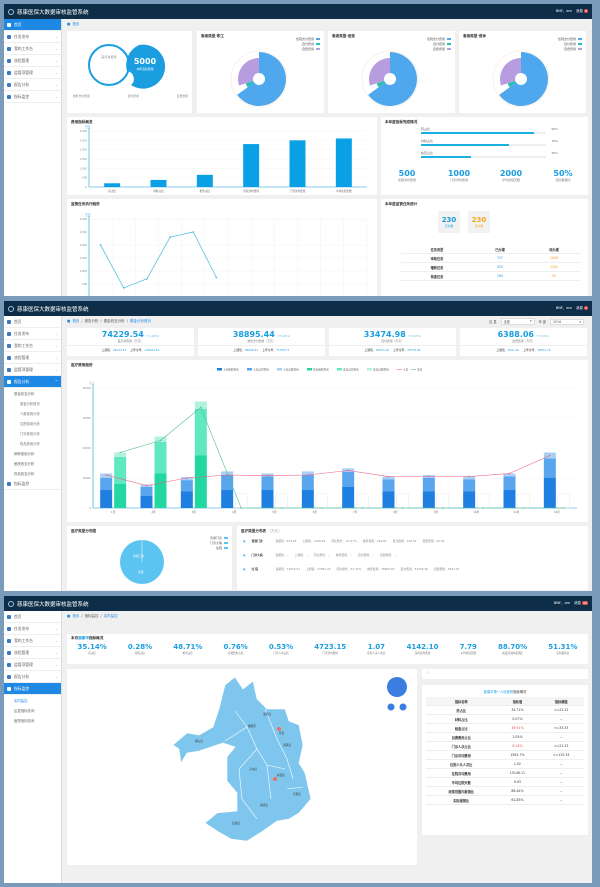  I want to click on legend-item: 本年, so click(417, 370).